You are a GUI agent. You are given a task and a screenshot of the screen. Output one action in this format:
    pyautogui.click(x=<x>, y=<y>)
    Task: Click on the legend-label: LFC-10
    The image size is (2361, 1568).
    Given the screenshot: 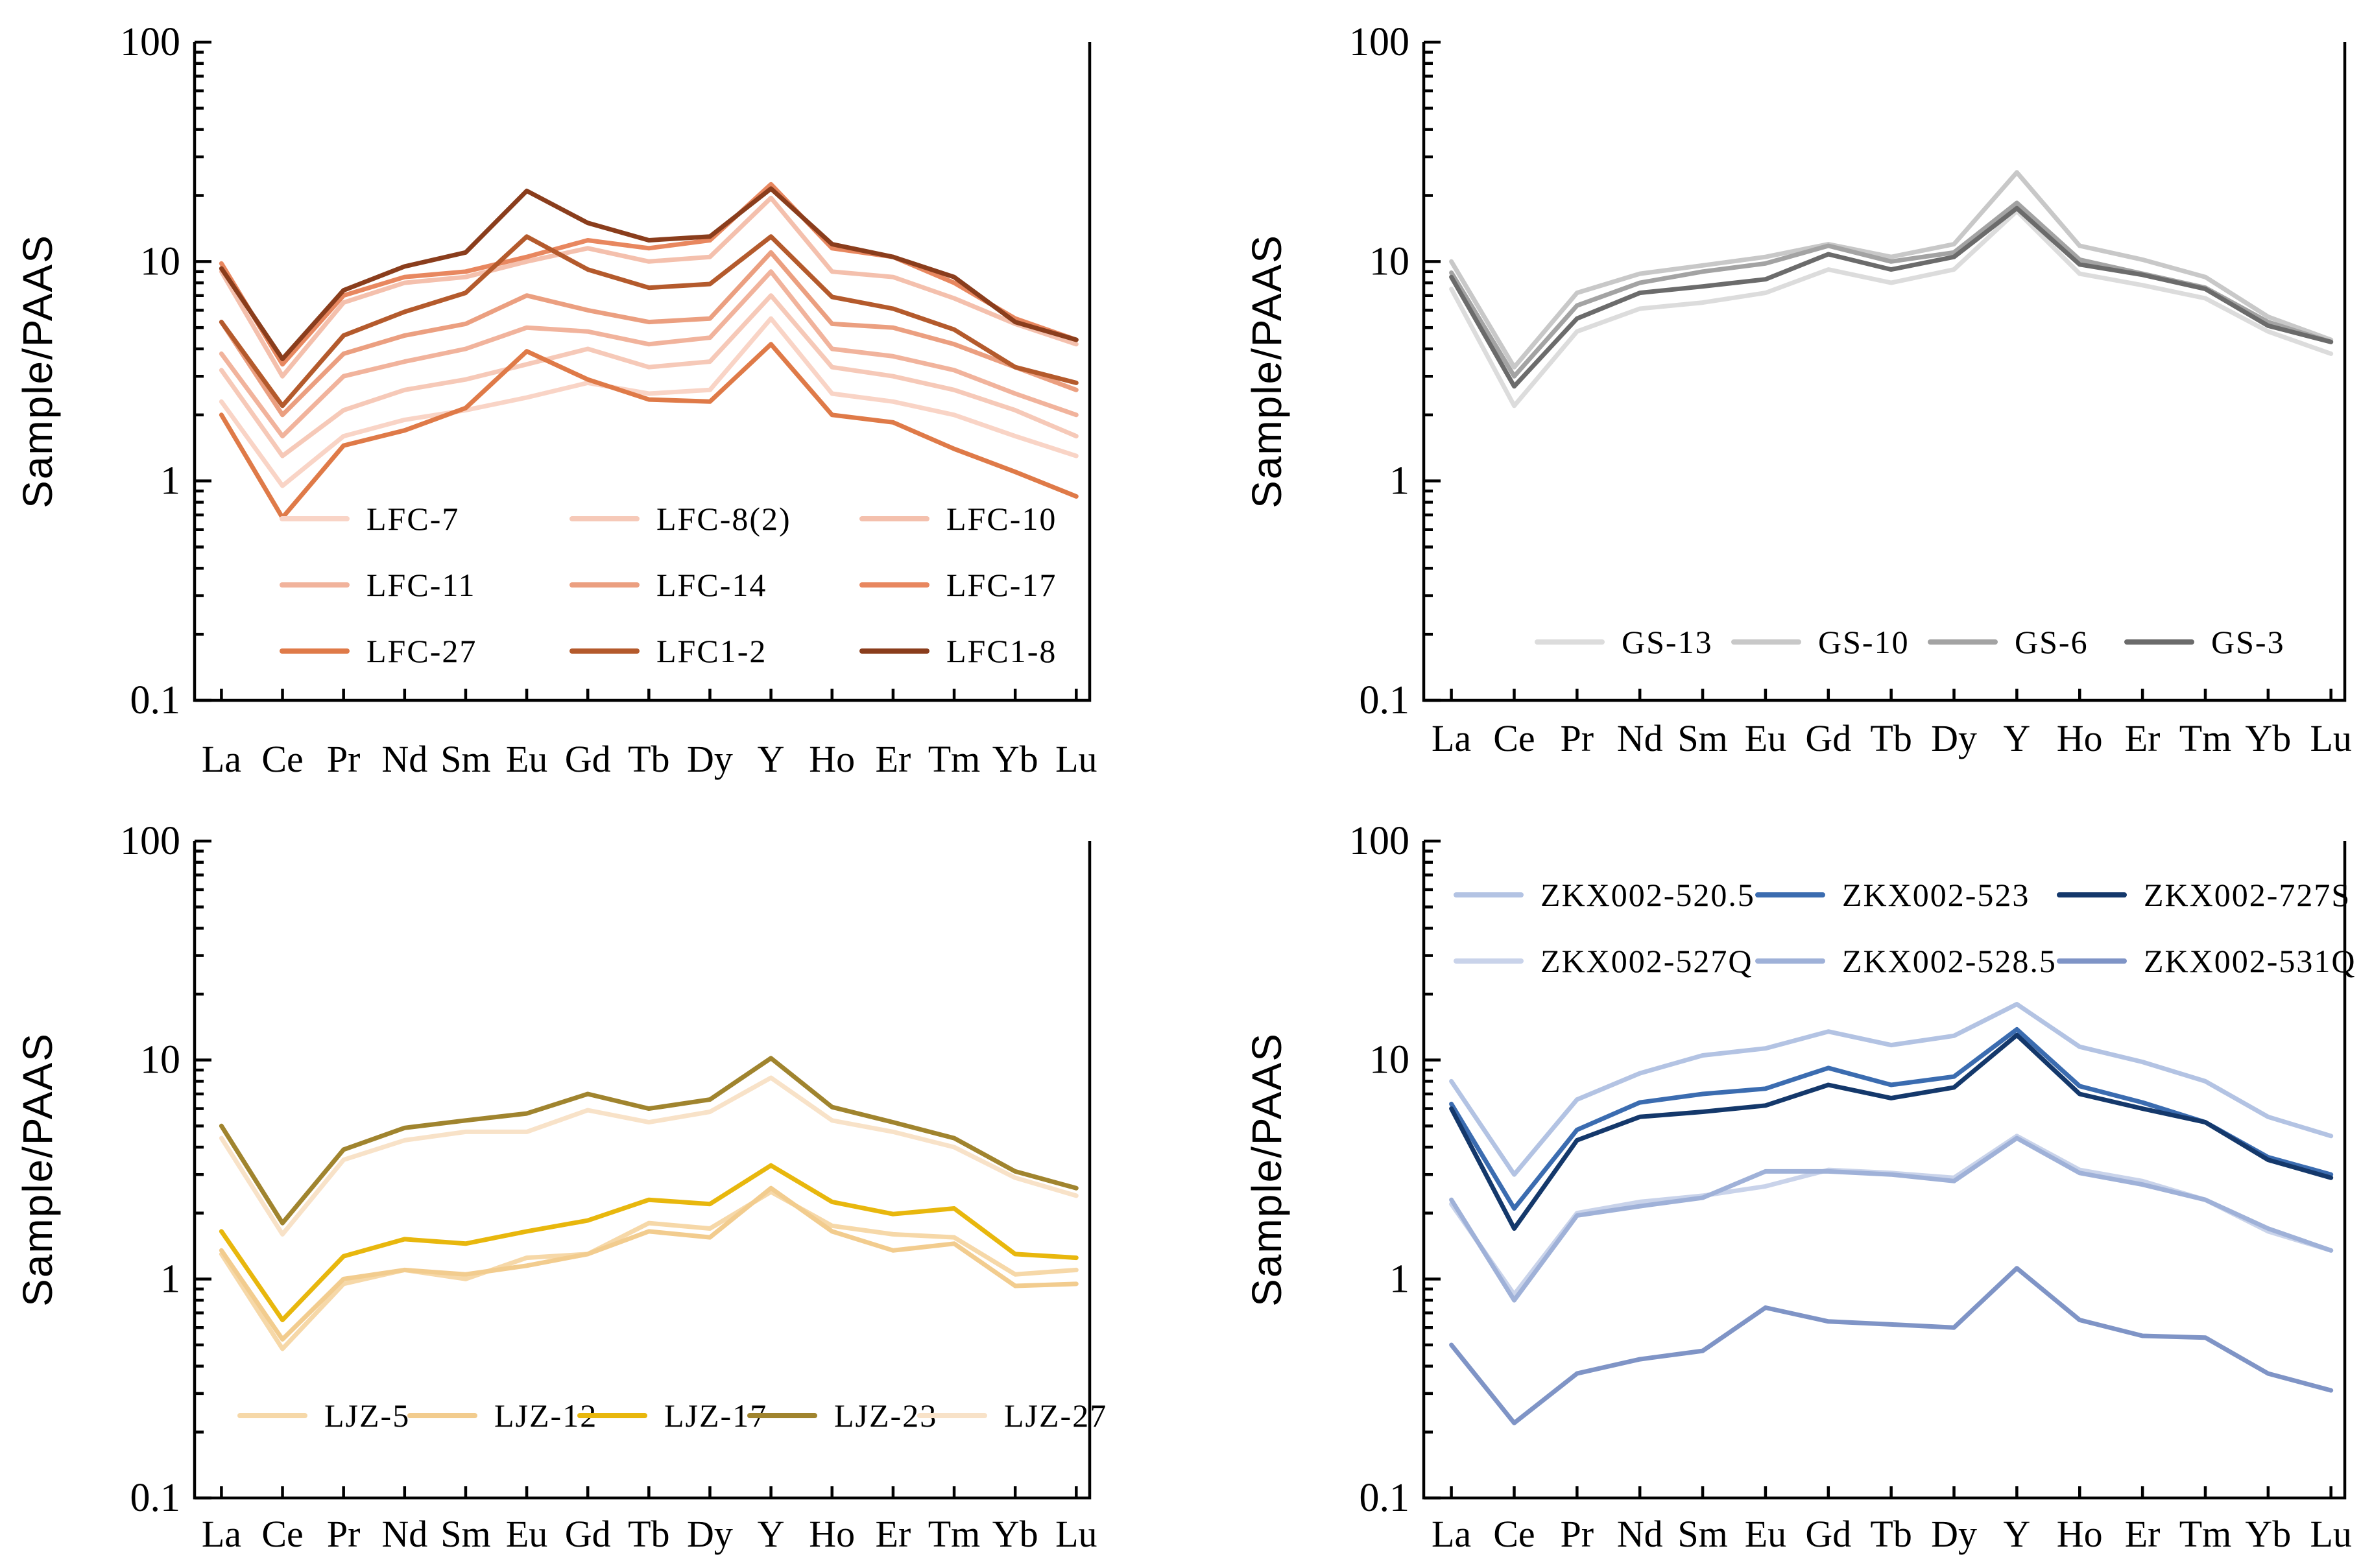 What is the action you would take?
    pyautogui.click(x=1002, y=519)
    